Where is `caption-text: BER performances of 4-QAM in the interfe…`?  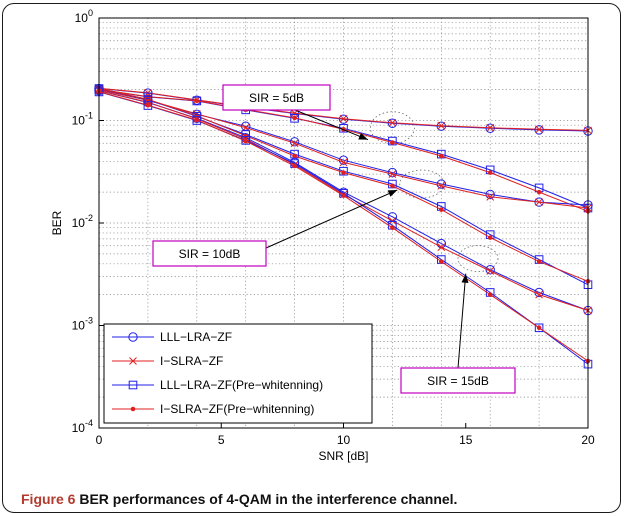
caption-text: BER performances of 4-QAM in the interfe… is located at coordinates (268, 499).